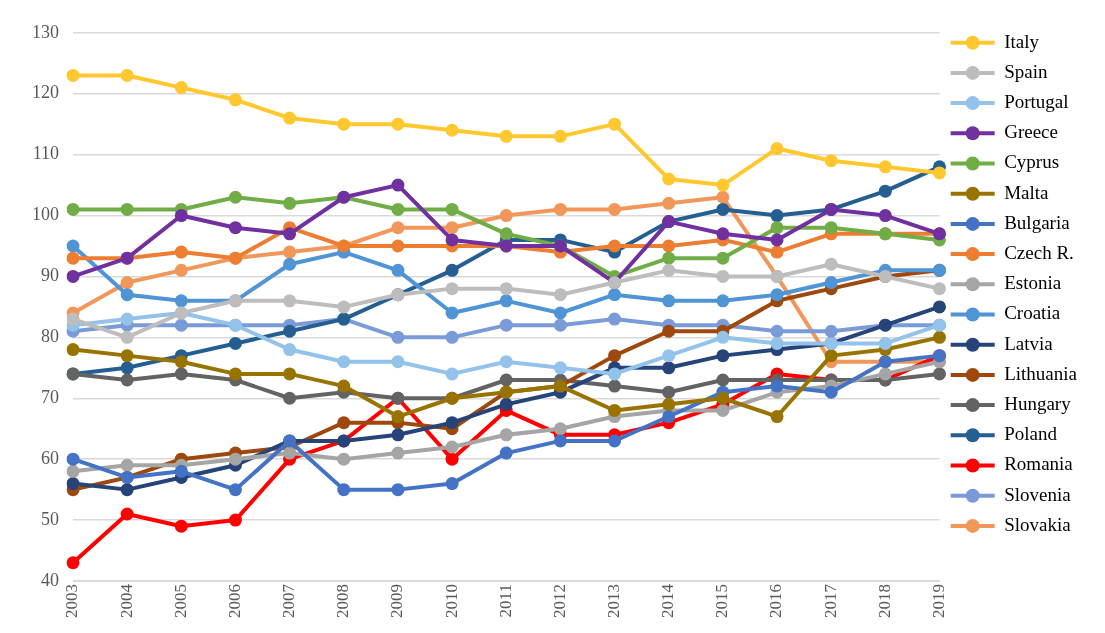 Image resolution: width=1105 pixels, height=633 pixels. Describe the element at coordinates (1041, 373) in the screenshot. I see `legend-label: Lithuania` at that location.